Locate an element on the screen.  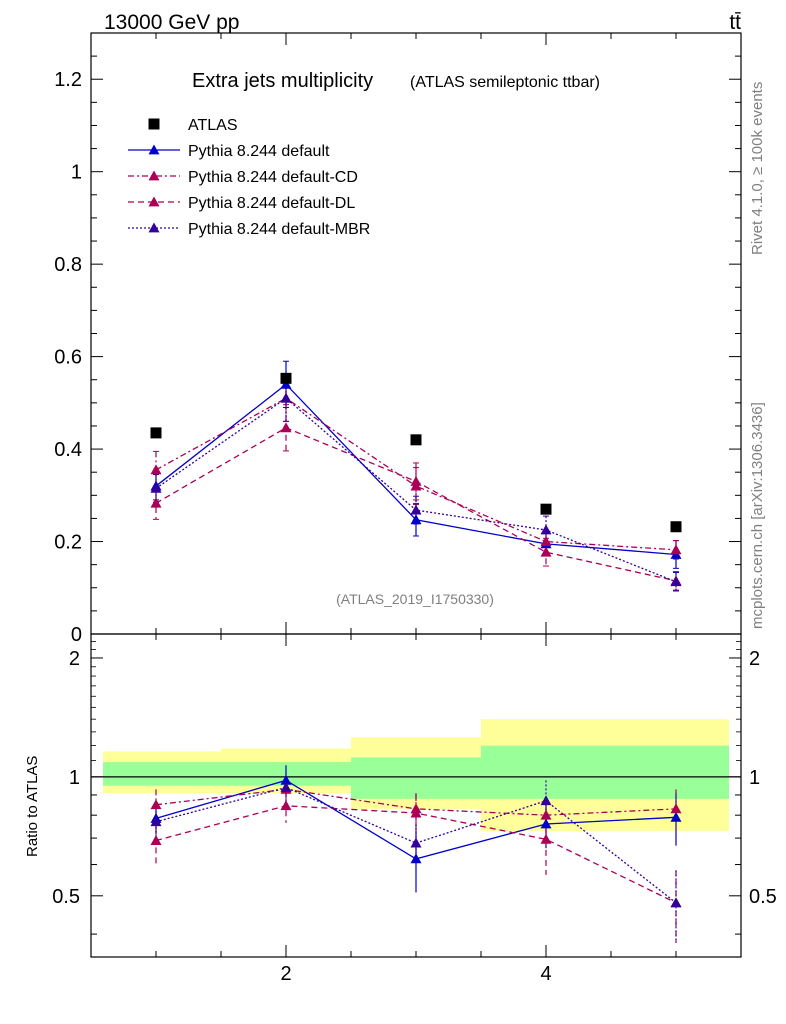
legend-label: Pythia 8.244 default-MBR is located at coordinates (279, 229).